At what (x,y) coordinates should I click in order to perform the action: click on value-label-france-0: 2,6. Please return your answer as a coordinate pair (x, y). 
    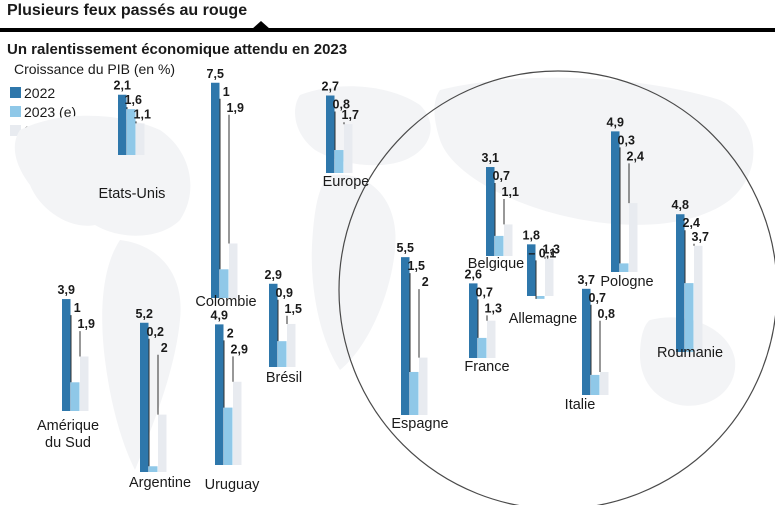
    Looking at the image, I should click on (473, 274).